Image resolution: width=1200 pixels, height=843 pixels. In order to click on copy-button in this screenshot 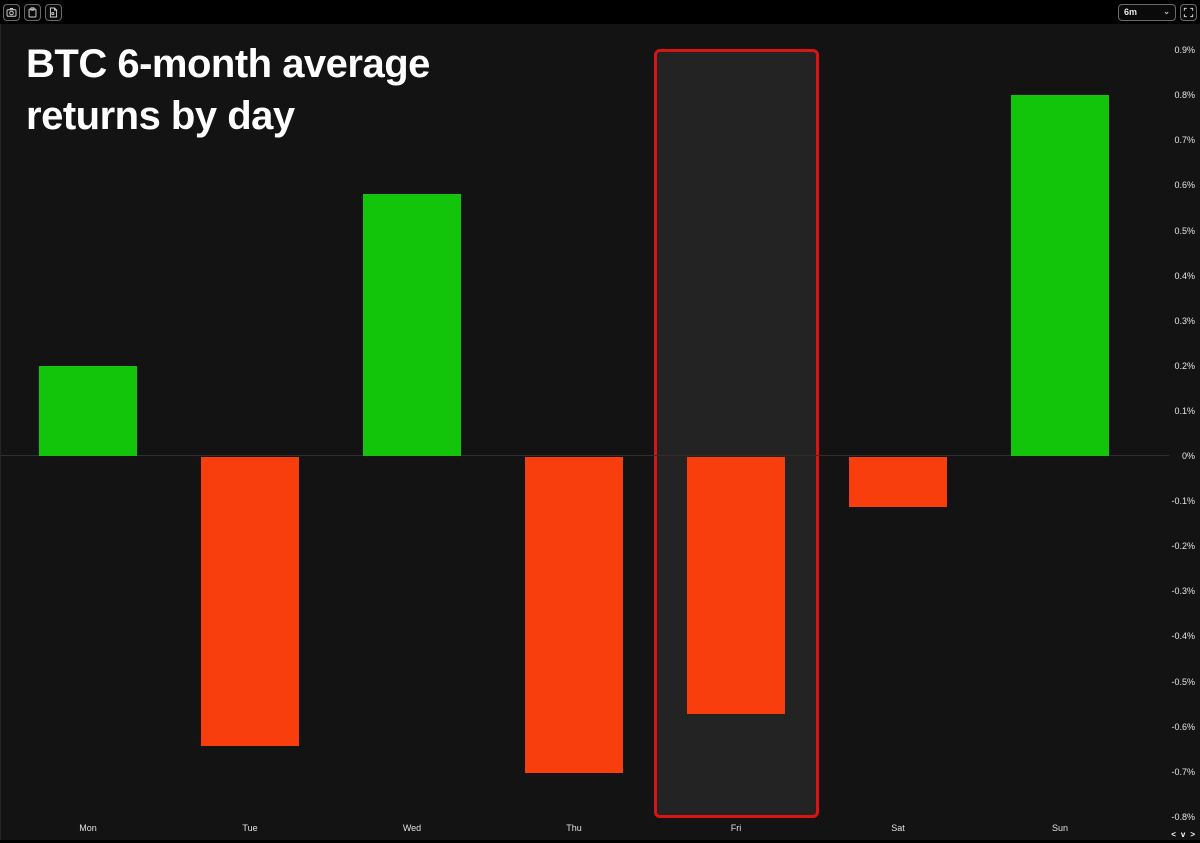, I will do `click(32, 12)`.